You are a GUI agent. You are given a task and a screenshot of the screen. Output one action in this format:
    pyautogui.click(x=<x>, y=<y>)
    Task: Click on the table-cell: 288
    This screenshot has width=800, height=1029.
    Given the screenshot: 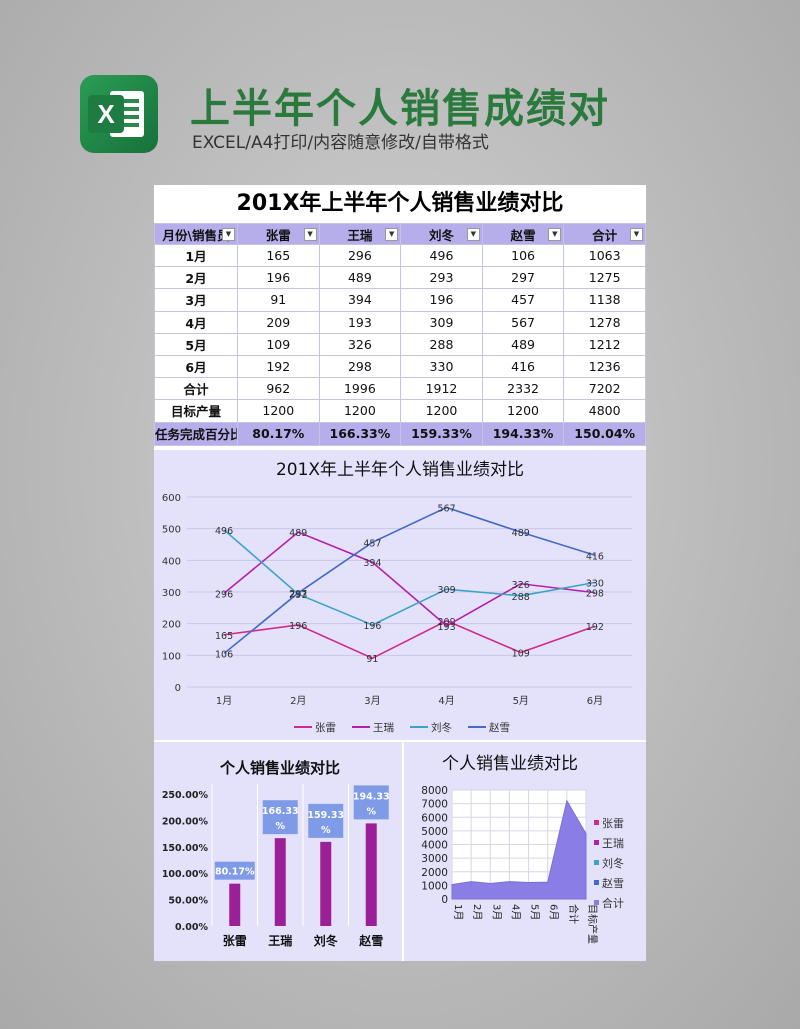 What is the action you would take?
    pyautogui.click(x=441, y=344)
    